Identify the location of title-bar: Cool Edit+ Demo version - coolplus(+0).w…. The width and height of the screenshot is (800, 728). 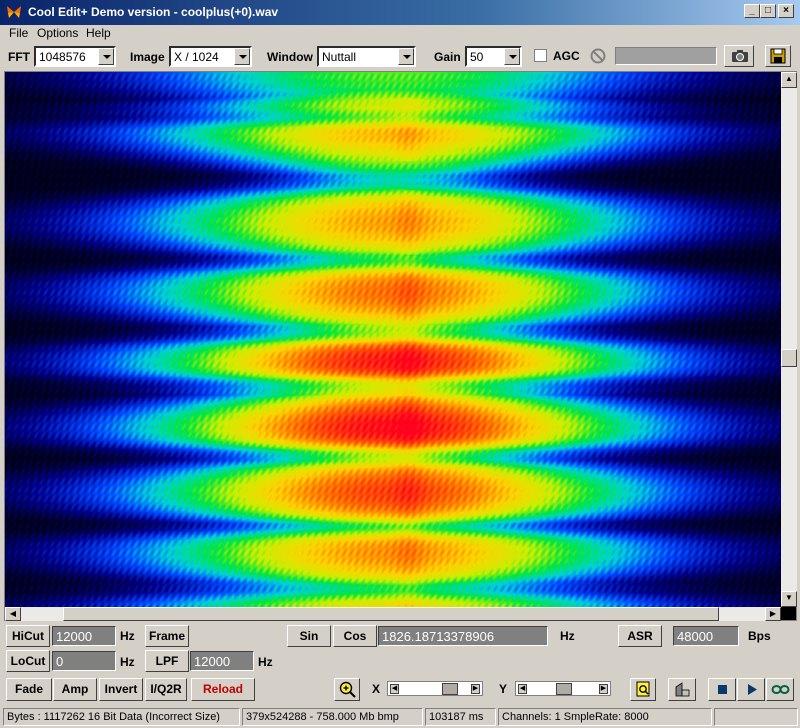
(400, 12).